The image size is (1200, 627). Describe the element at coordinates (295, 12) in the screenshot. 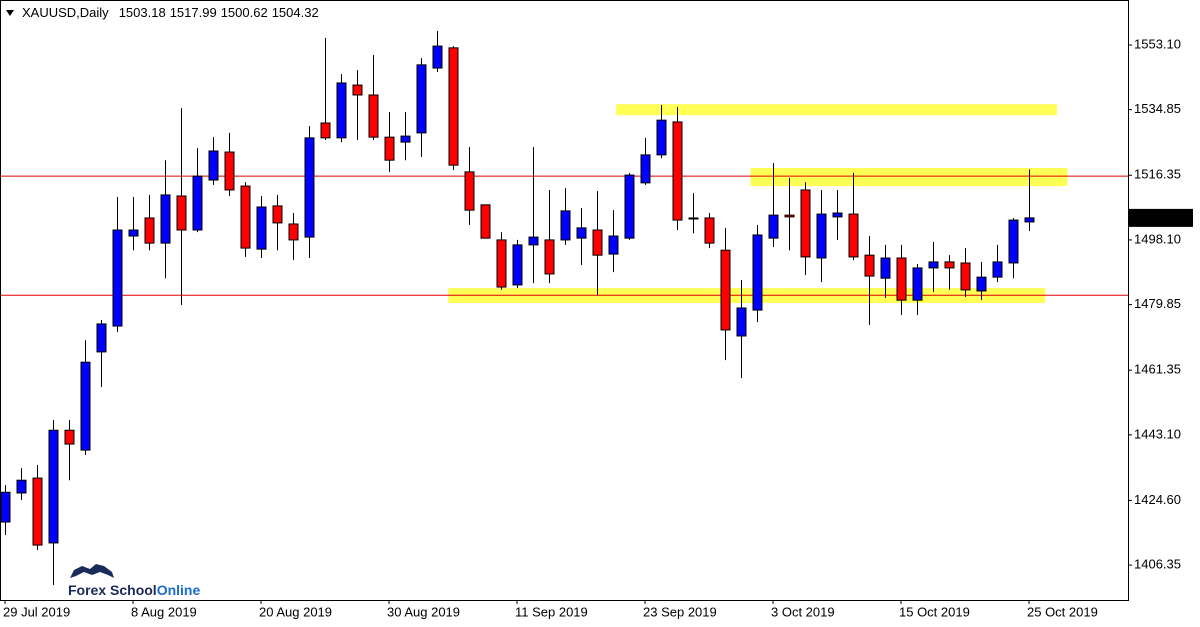

I see `header-close: 1504.32` at that location.